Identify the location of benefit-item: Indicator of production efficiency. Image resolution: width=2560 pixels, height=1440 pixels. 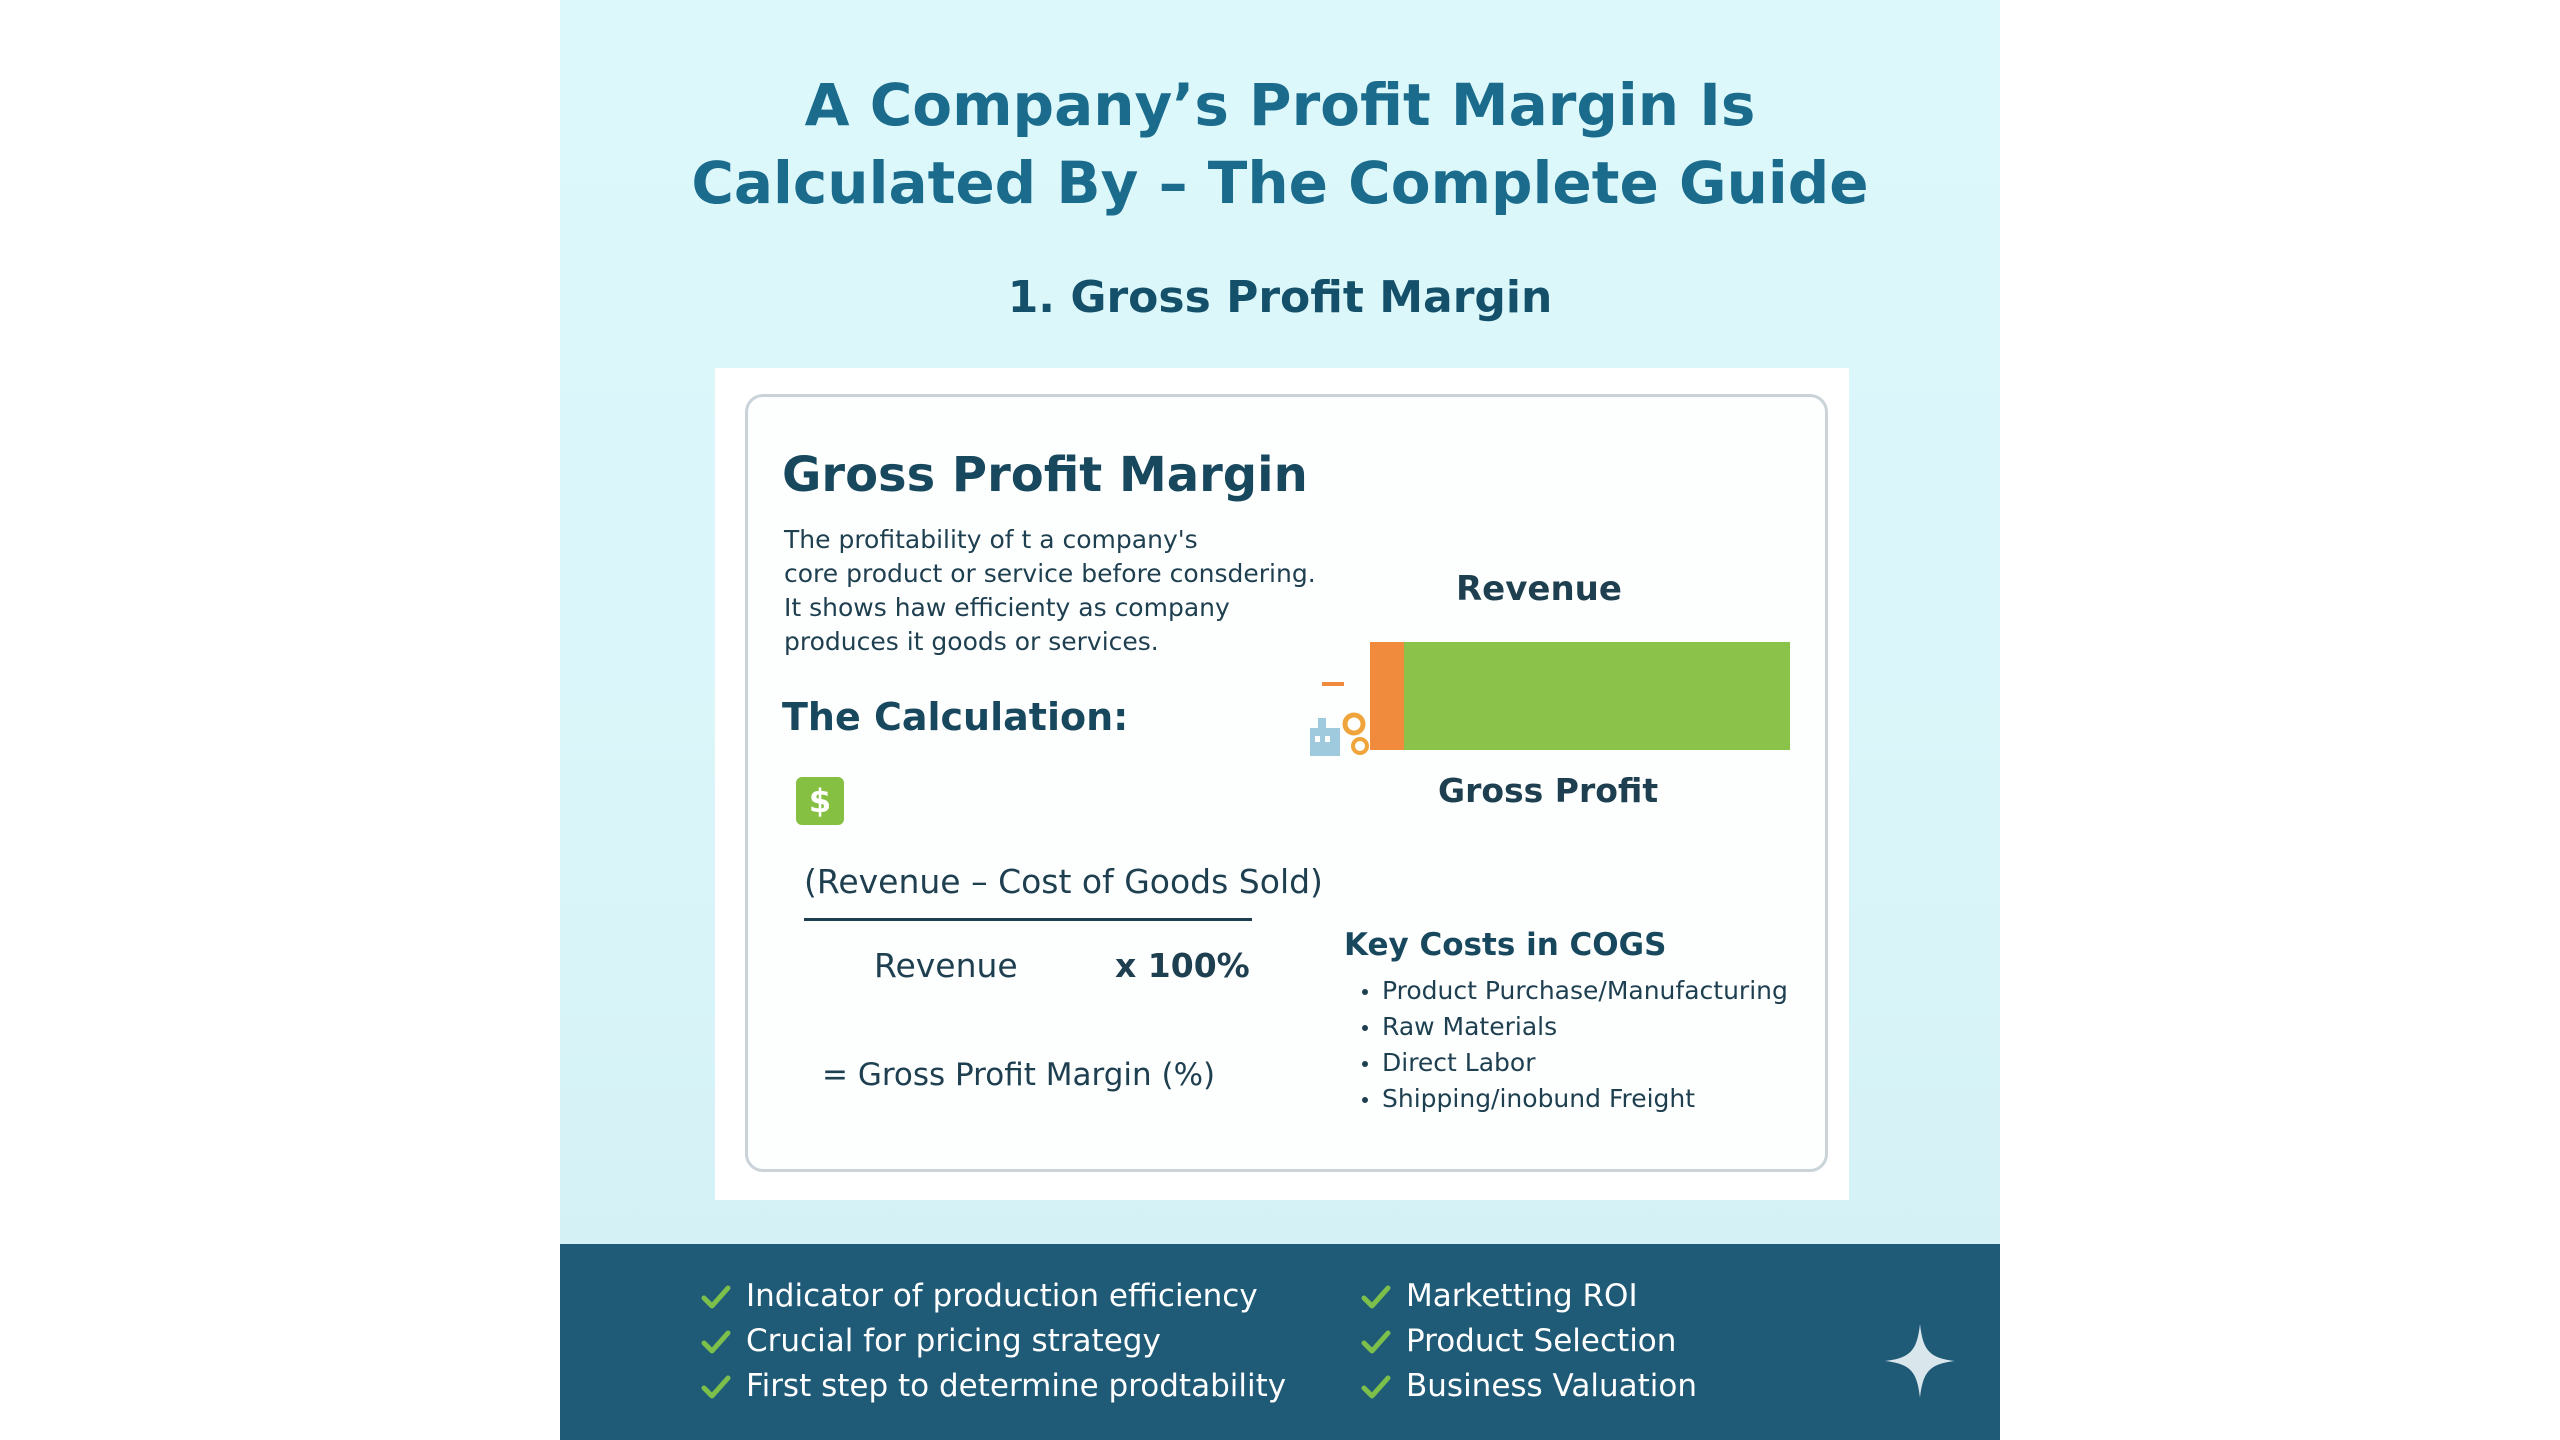
(993, 1296).